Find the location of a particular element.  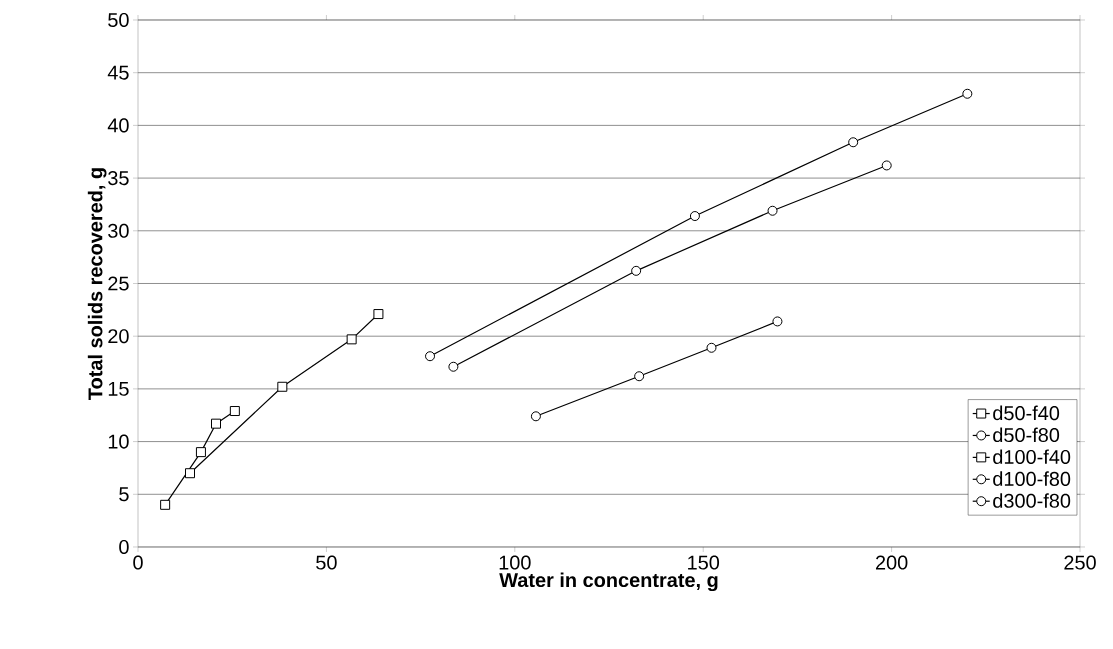

y-tick-label: 10 is located at coordinates (118, 441).